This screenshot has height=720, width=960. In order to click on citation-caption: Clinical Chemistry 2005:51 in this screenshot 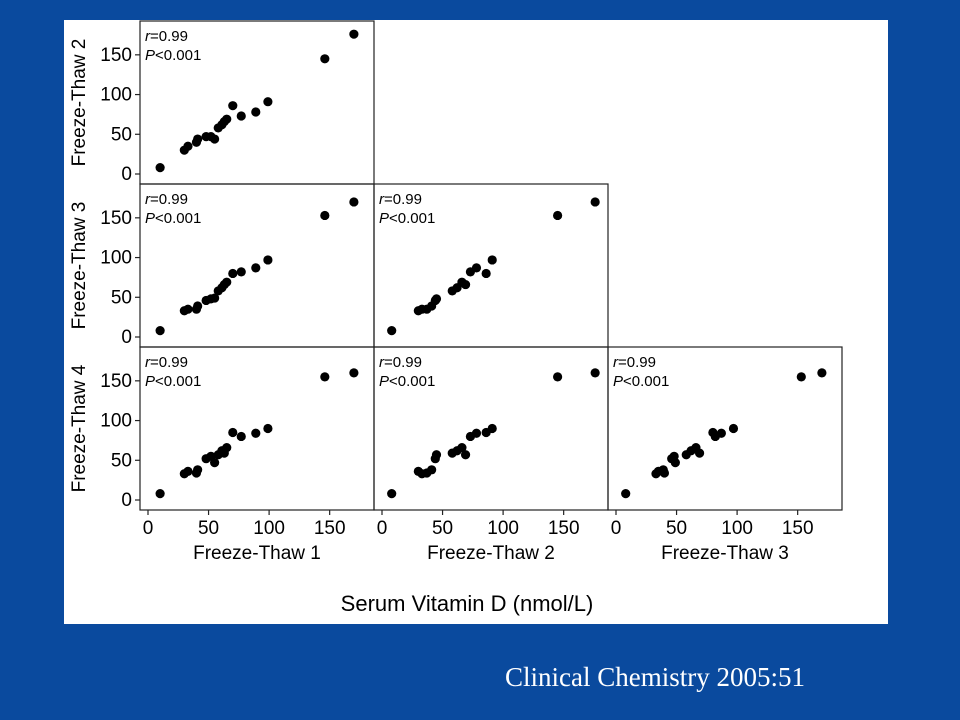, I will do `click(655, 677)`.